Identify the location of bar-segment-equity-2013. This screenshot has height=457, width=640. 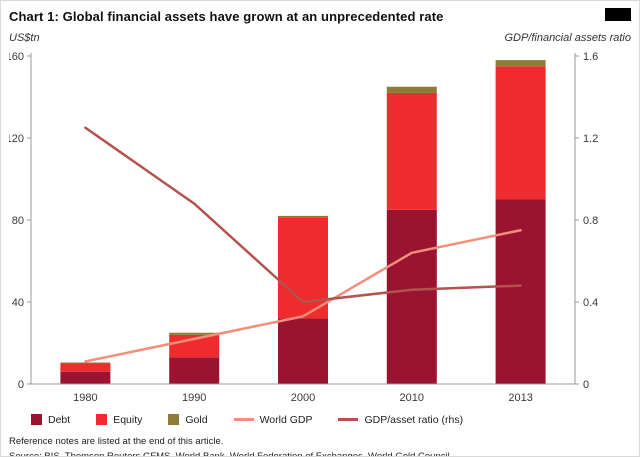
(520, 133).